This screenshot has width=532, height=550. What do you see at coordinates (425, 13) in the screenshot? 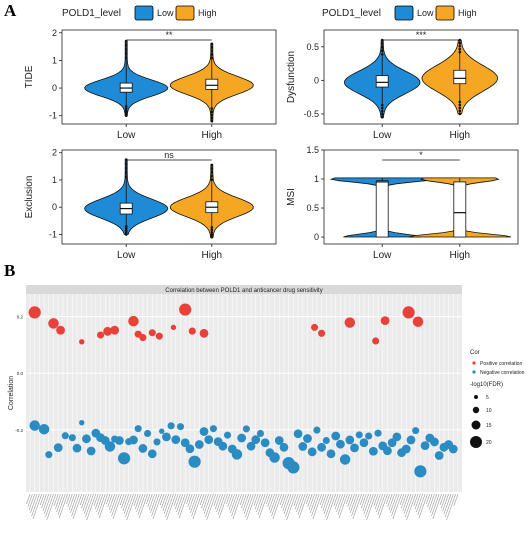
I see `legend-low-label: Low` at bounding box center [425, 13].